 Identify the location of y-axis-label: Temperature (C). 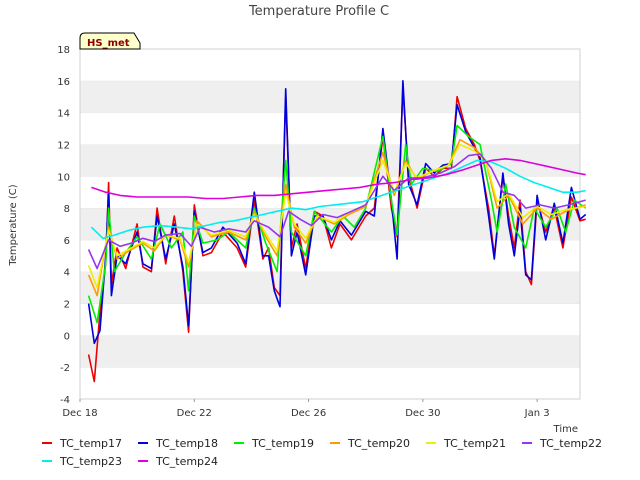
(13, 225).